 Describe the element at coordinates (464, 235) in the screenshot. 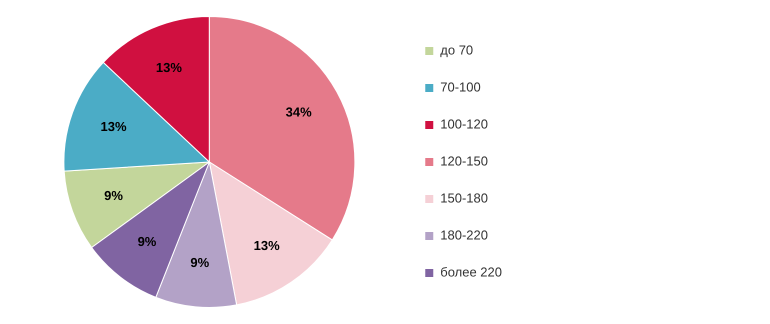

I see `legend-label: 180-220` at that location.